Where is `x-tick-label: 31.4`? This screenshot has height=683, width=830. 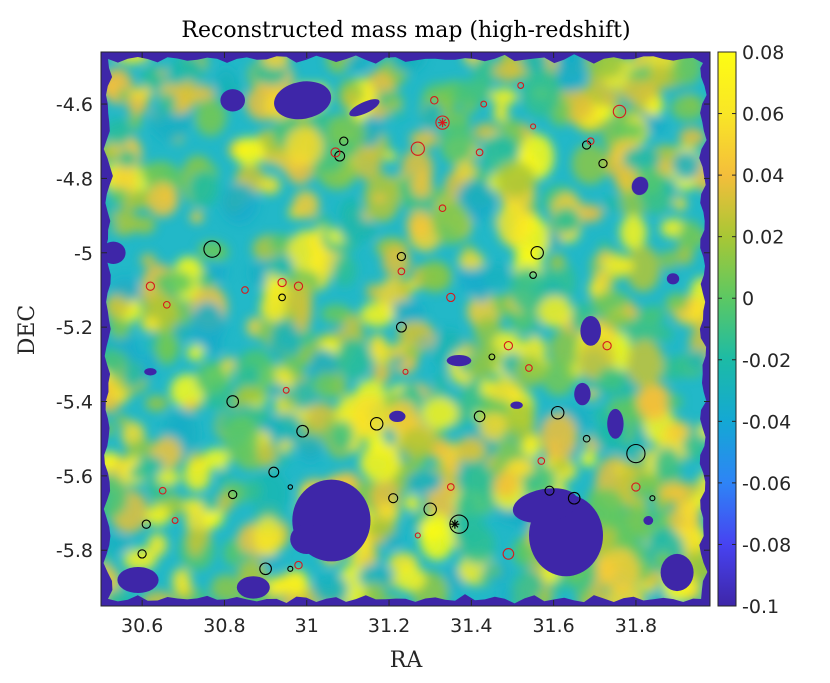
x-tick-label: 31.4 is located at coordinates (471, 626).